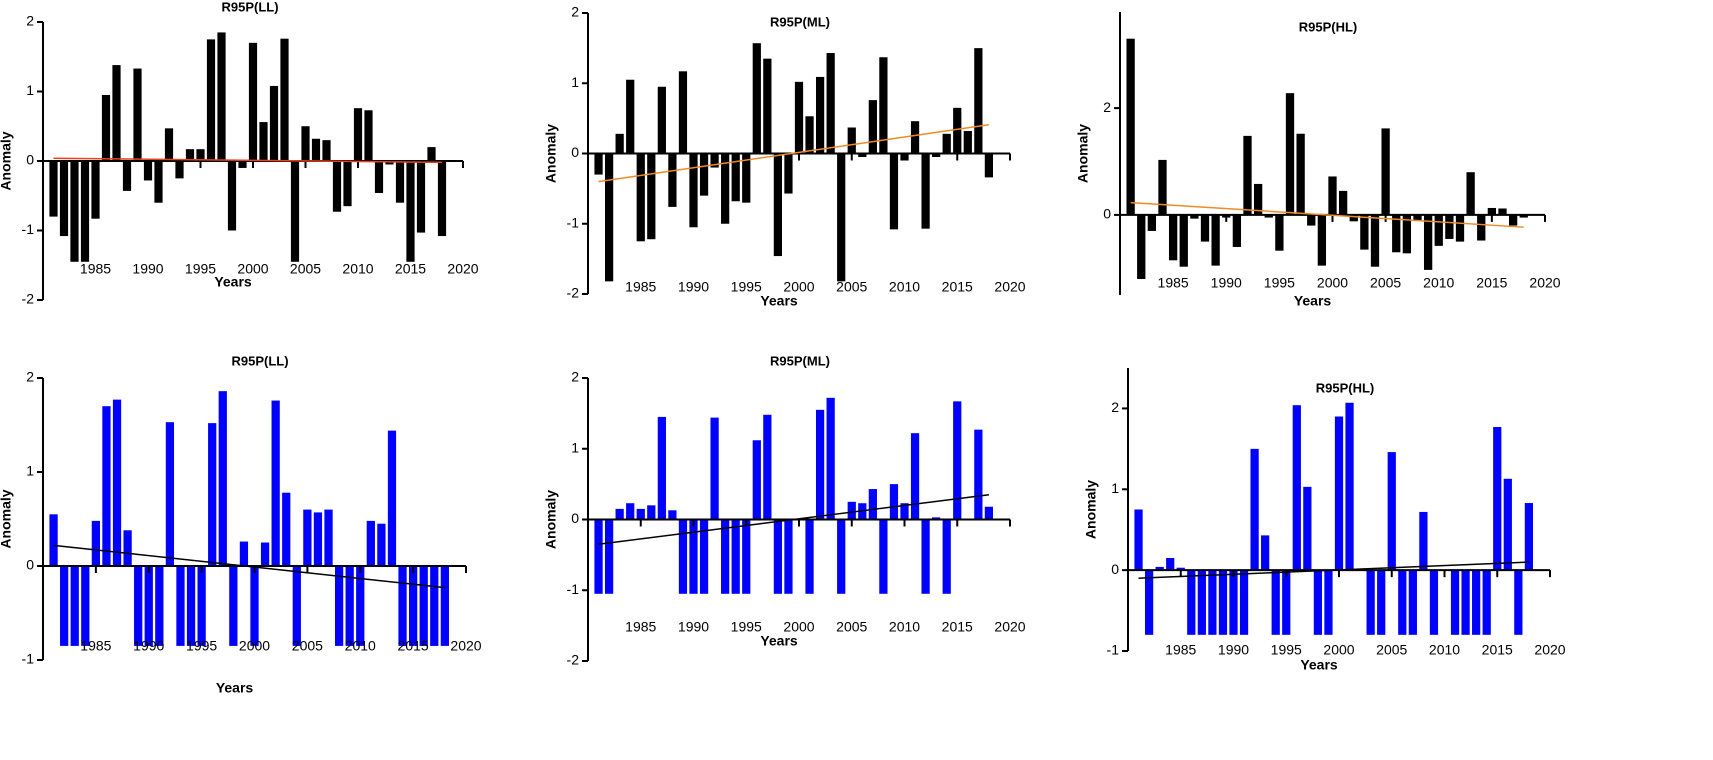 The height and width of the screenshot is (760, 1713). What do you see at coordinates (1444, 650) in the screenshot?
I see `x-tick-label: 2010` at bounding box center [1444, 650].